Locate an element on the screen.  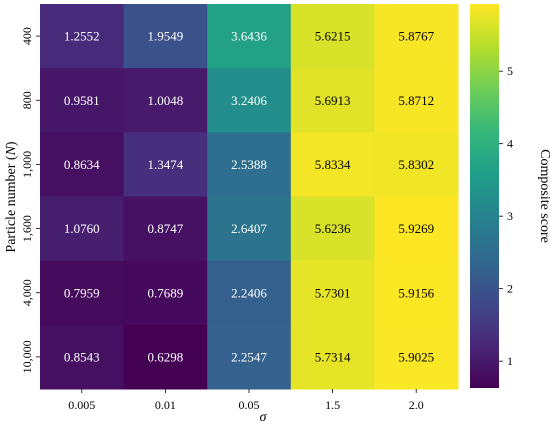
heatmap-cell-value: 0.9581 is located at coordinates (82, 100).